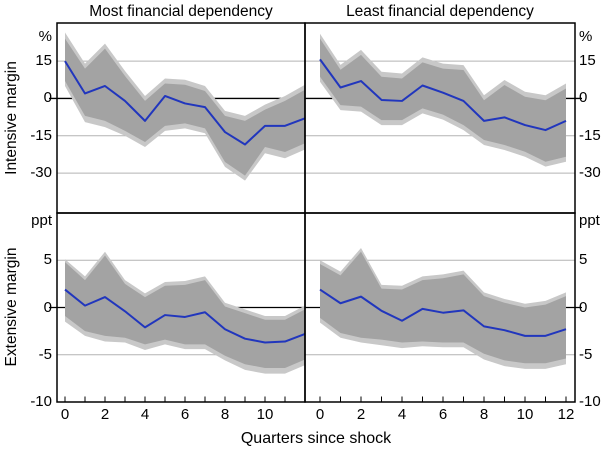 The image size is (602, 458). Describe the element at coordinates (316, 438) in the screenshot. I see `x-axis-title: Quarters since shock` at that location.